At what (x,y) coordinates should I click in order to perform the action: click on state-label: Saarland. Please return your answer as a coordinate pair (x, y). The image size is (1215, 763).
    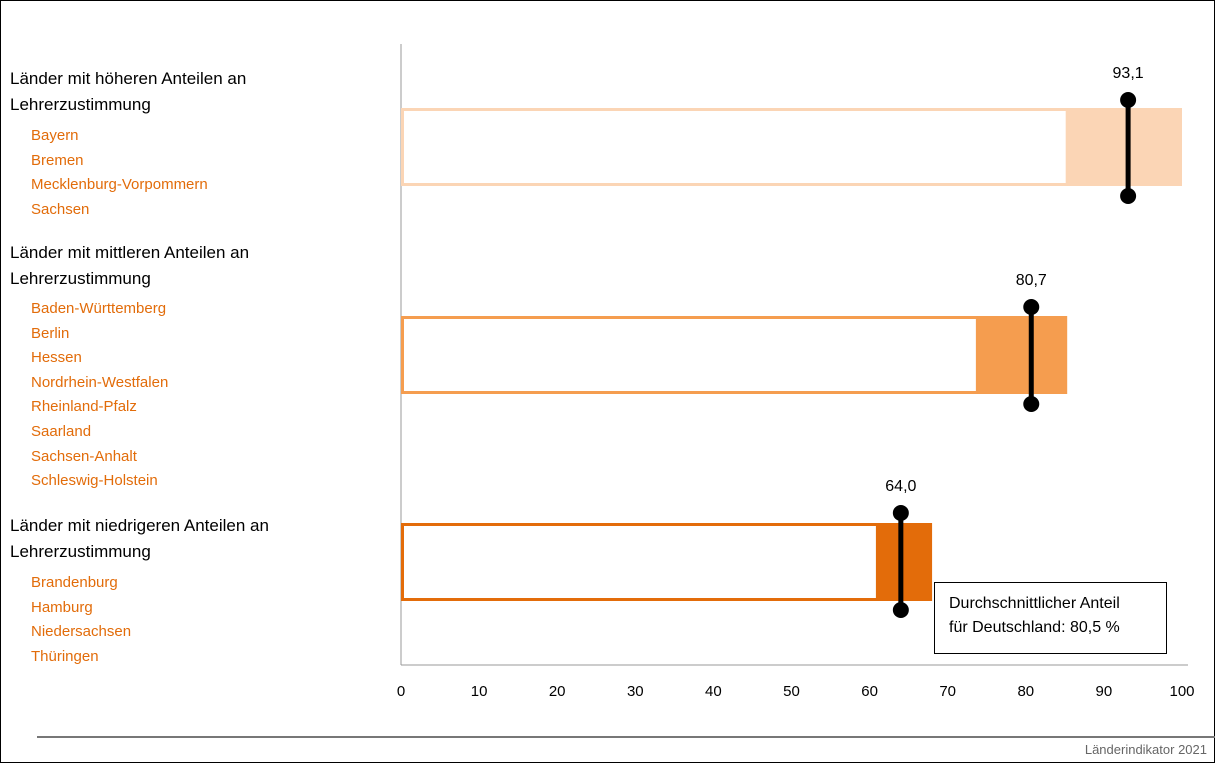
    Looking at the image, I should click on (61, 431).